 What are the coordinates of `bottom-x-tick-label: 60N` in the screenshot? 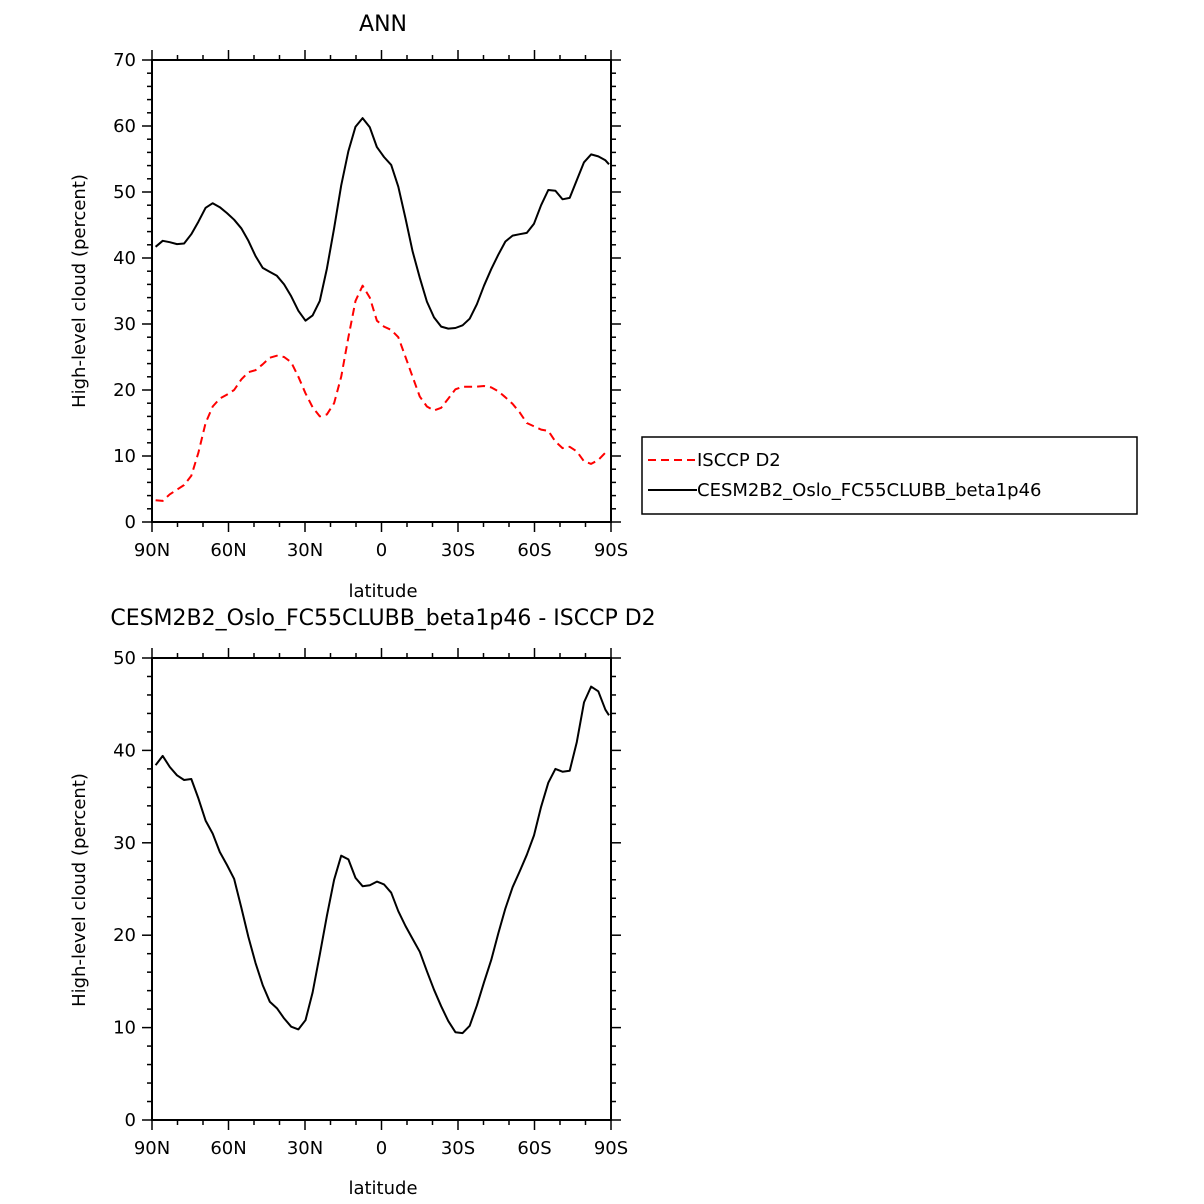 It's located at (228, 1148).